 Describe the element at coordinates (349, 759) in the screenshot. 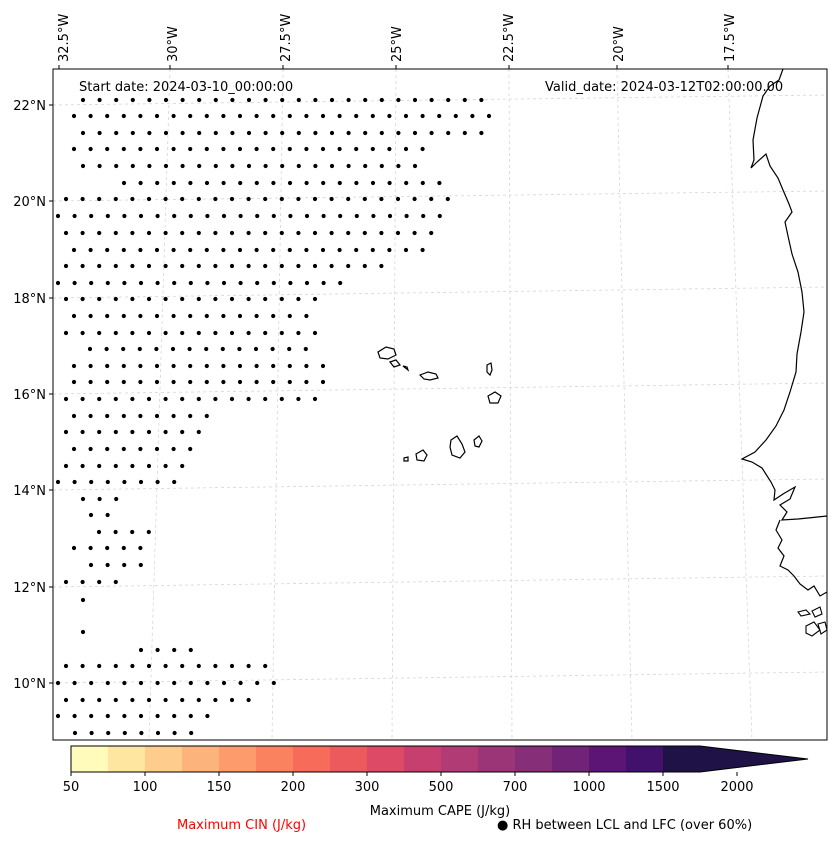

I see `colorbar-segment` at that location.